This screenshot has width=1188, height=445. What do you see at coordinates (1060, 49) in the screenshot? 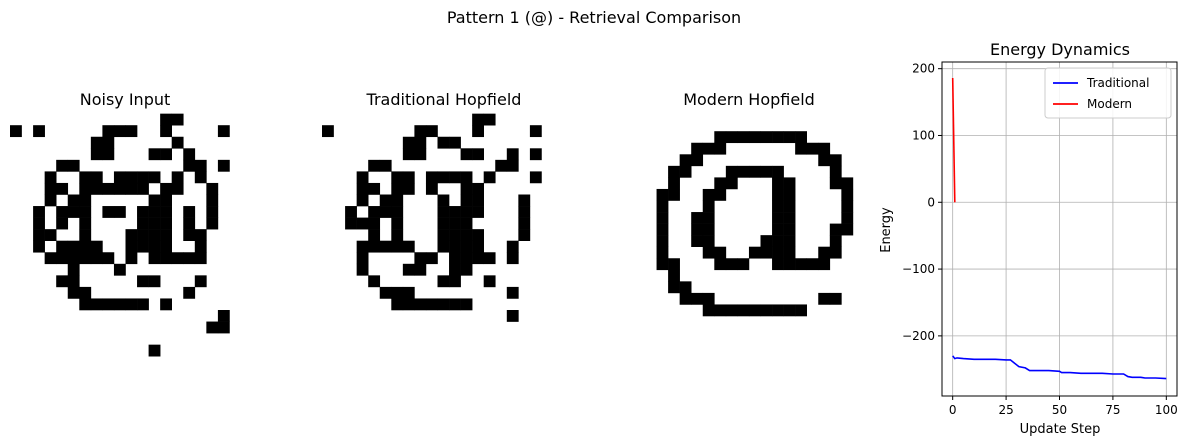
I see `energy-chart-title: Energy Dynamics` at bounding box center [1060, 49].